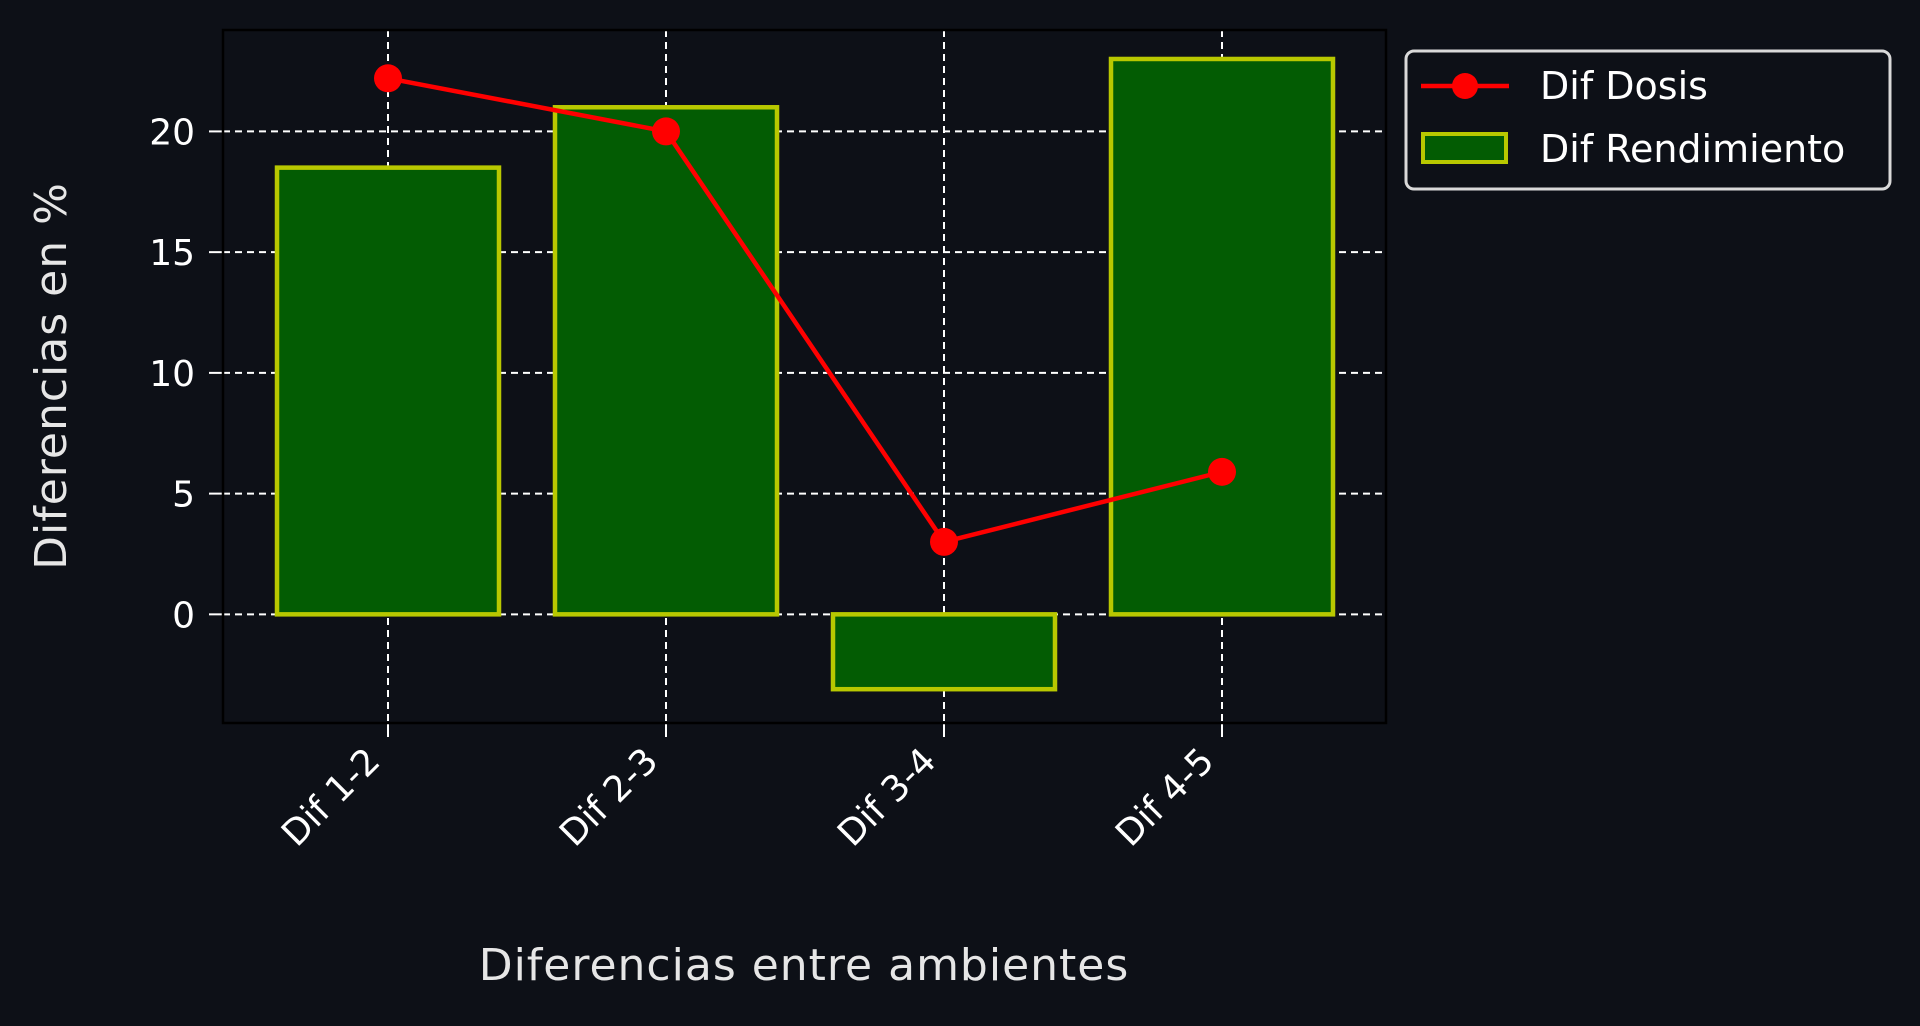 This screenshot has height=1026, width=1920. What do you see at coordinates (804, 965) in the screenshot?
I see `x-axis-title: Diferencias entre ambientes` at bounding box center [804, 965].